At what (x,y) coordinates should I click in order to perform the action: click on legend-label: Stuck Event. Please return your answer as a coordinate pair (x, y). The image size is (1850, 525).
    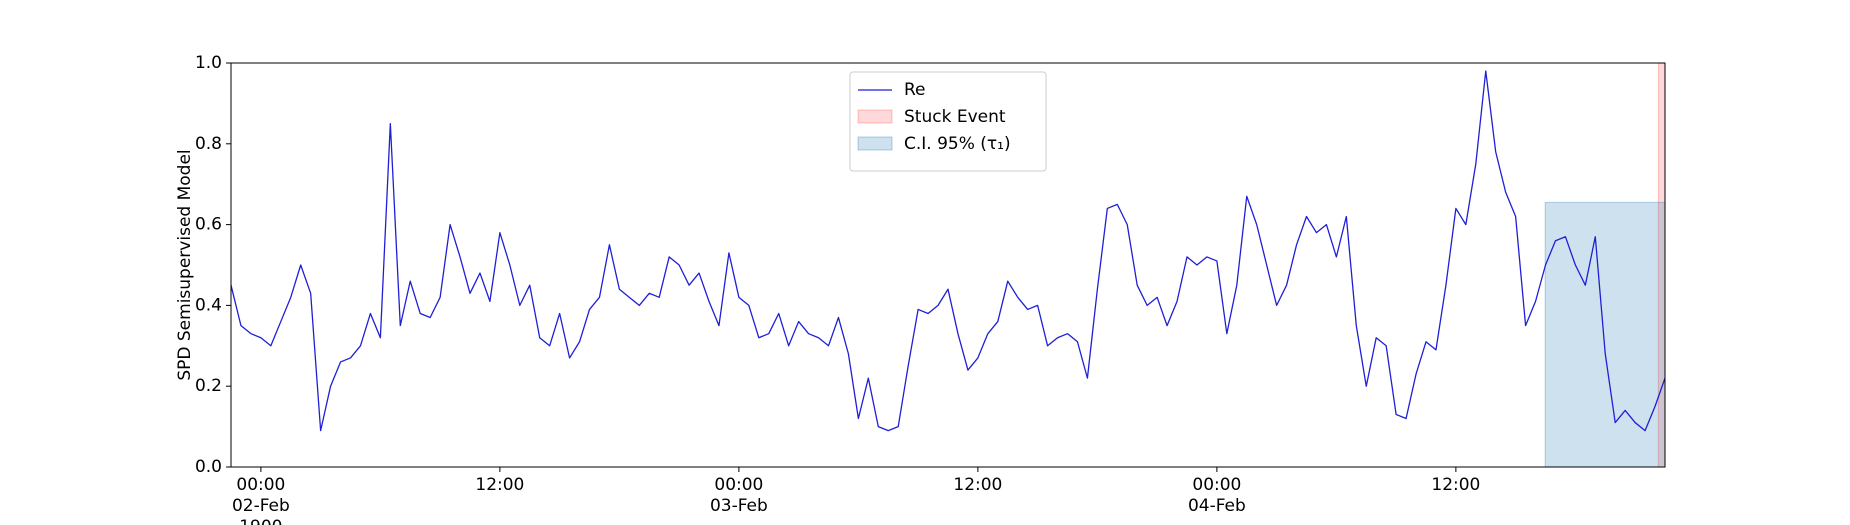
    Looking at the image, I should click on (955, 117).